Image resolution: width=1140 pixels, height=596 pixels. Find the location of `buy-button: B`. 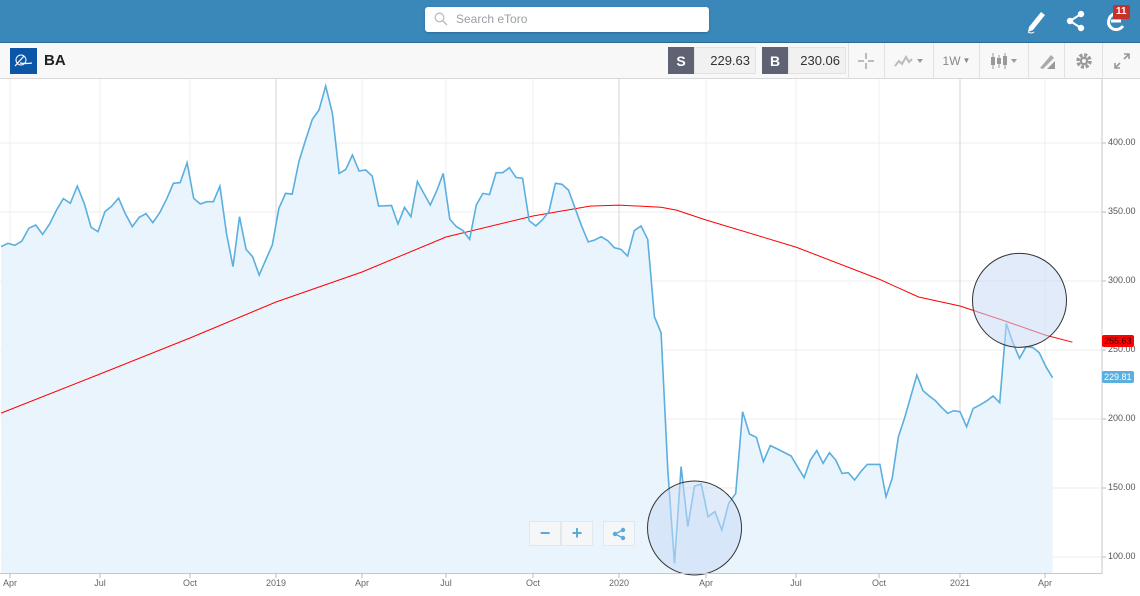

buy-button: B is located at coordinates (775, 60).